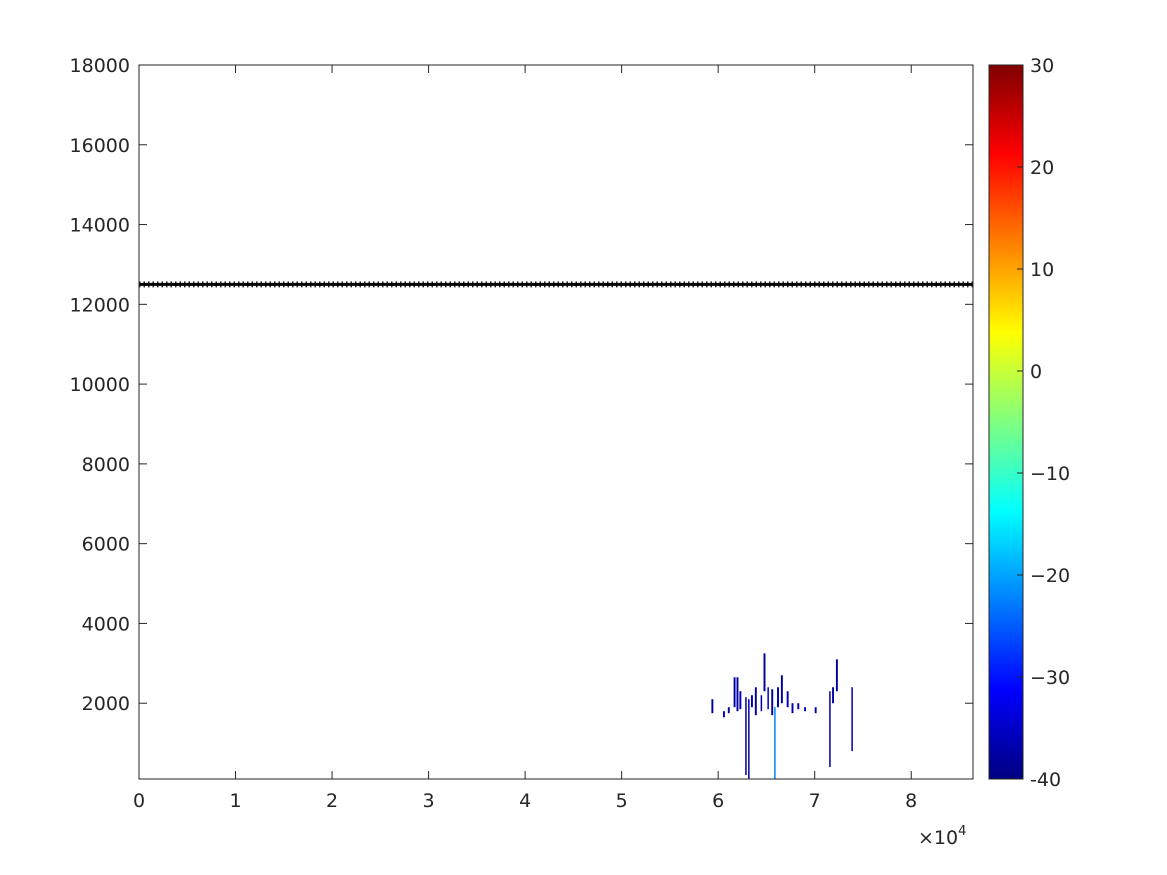 The height and width of the screenshot is (875, 1167). Describe the element at coordinates (622, 801) in the screenshot. I see `x-tick-label: 5` at that location.